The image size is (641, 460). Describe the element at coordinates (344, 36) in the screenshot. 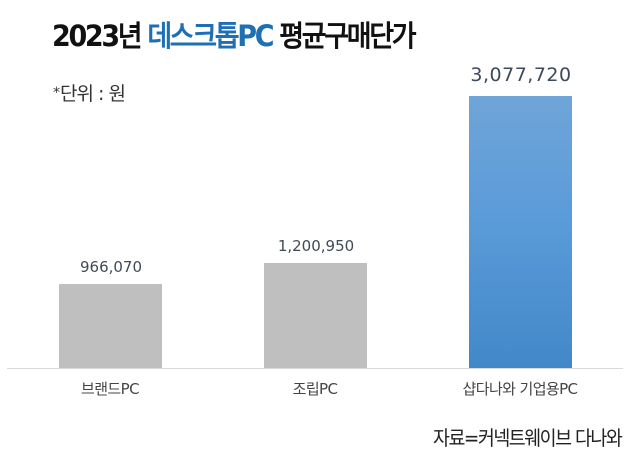

I see `chart-title-suffix: 평균구매단가` at that location.